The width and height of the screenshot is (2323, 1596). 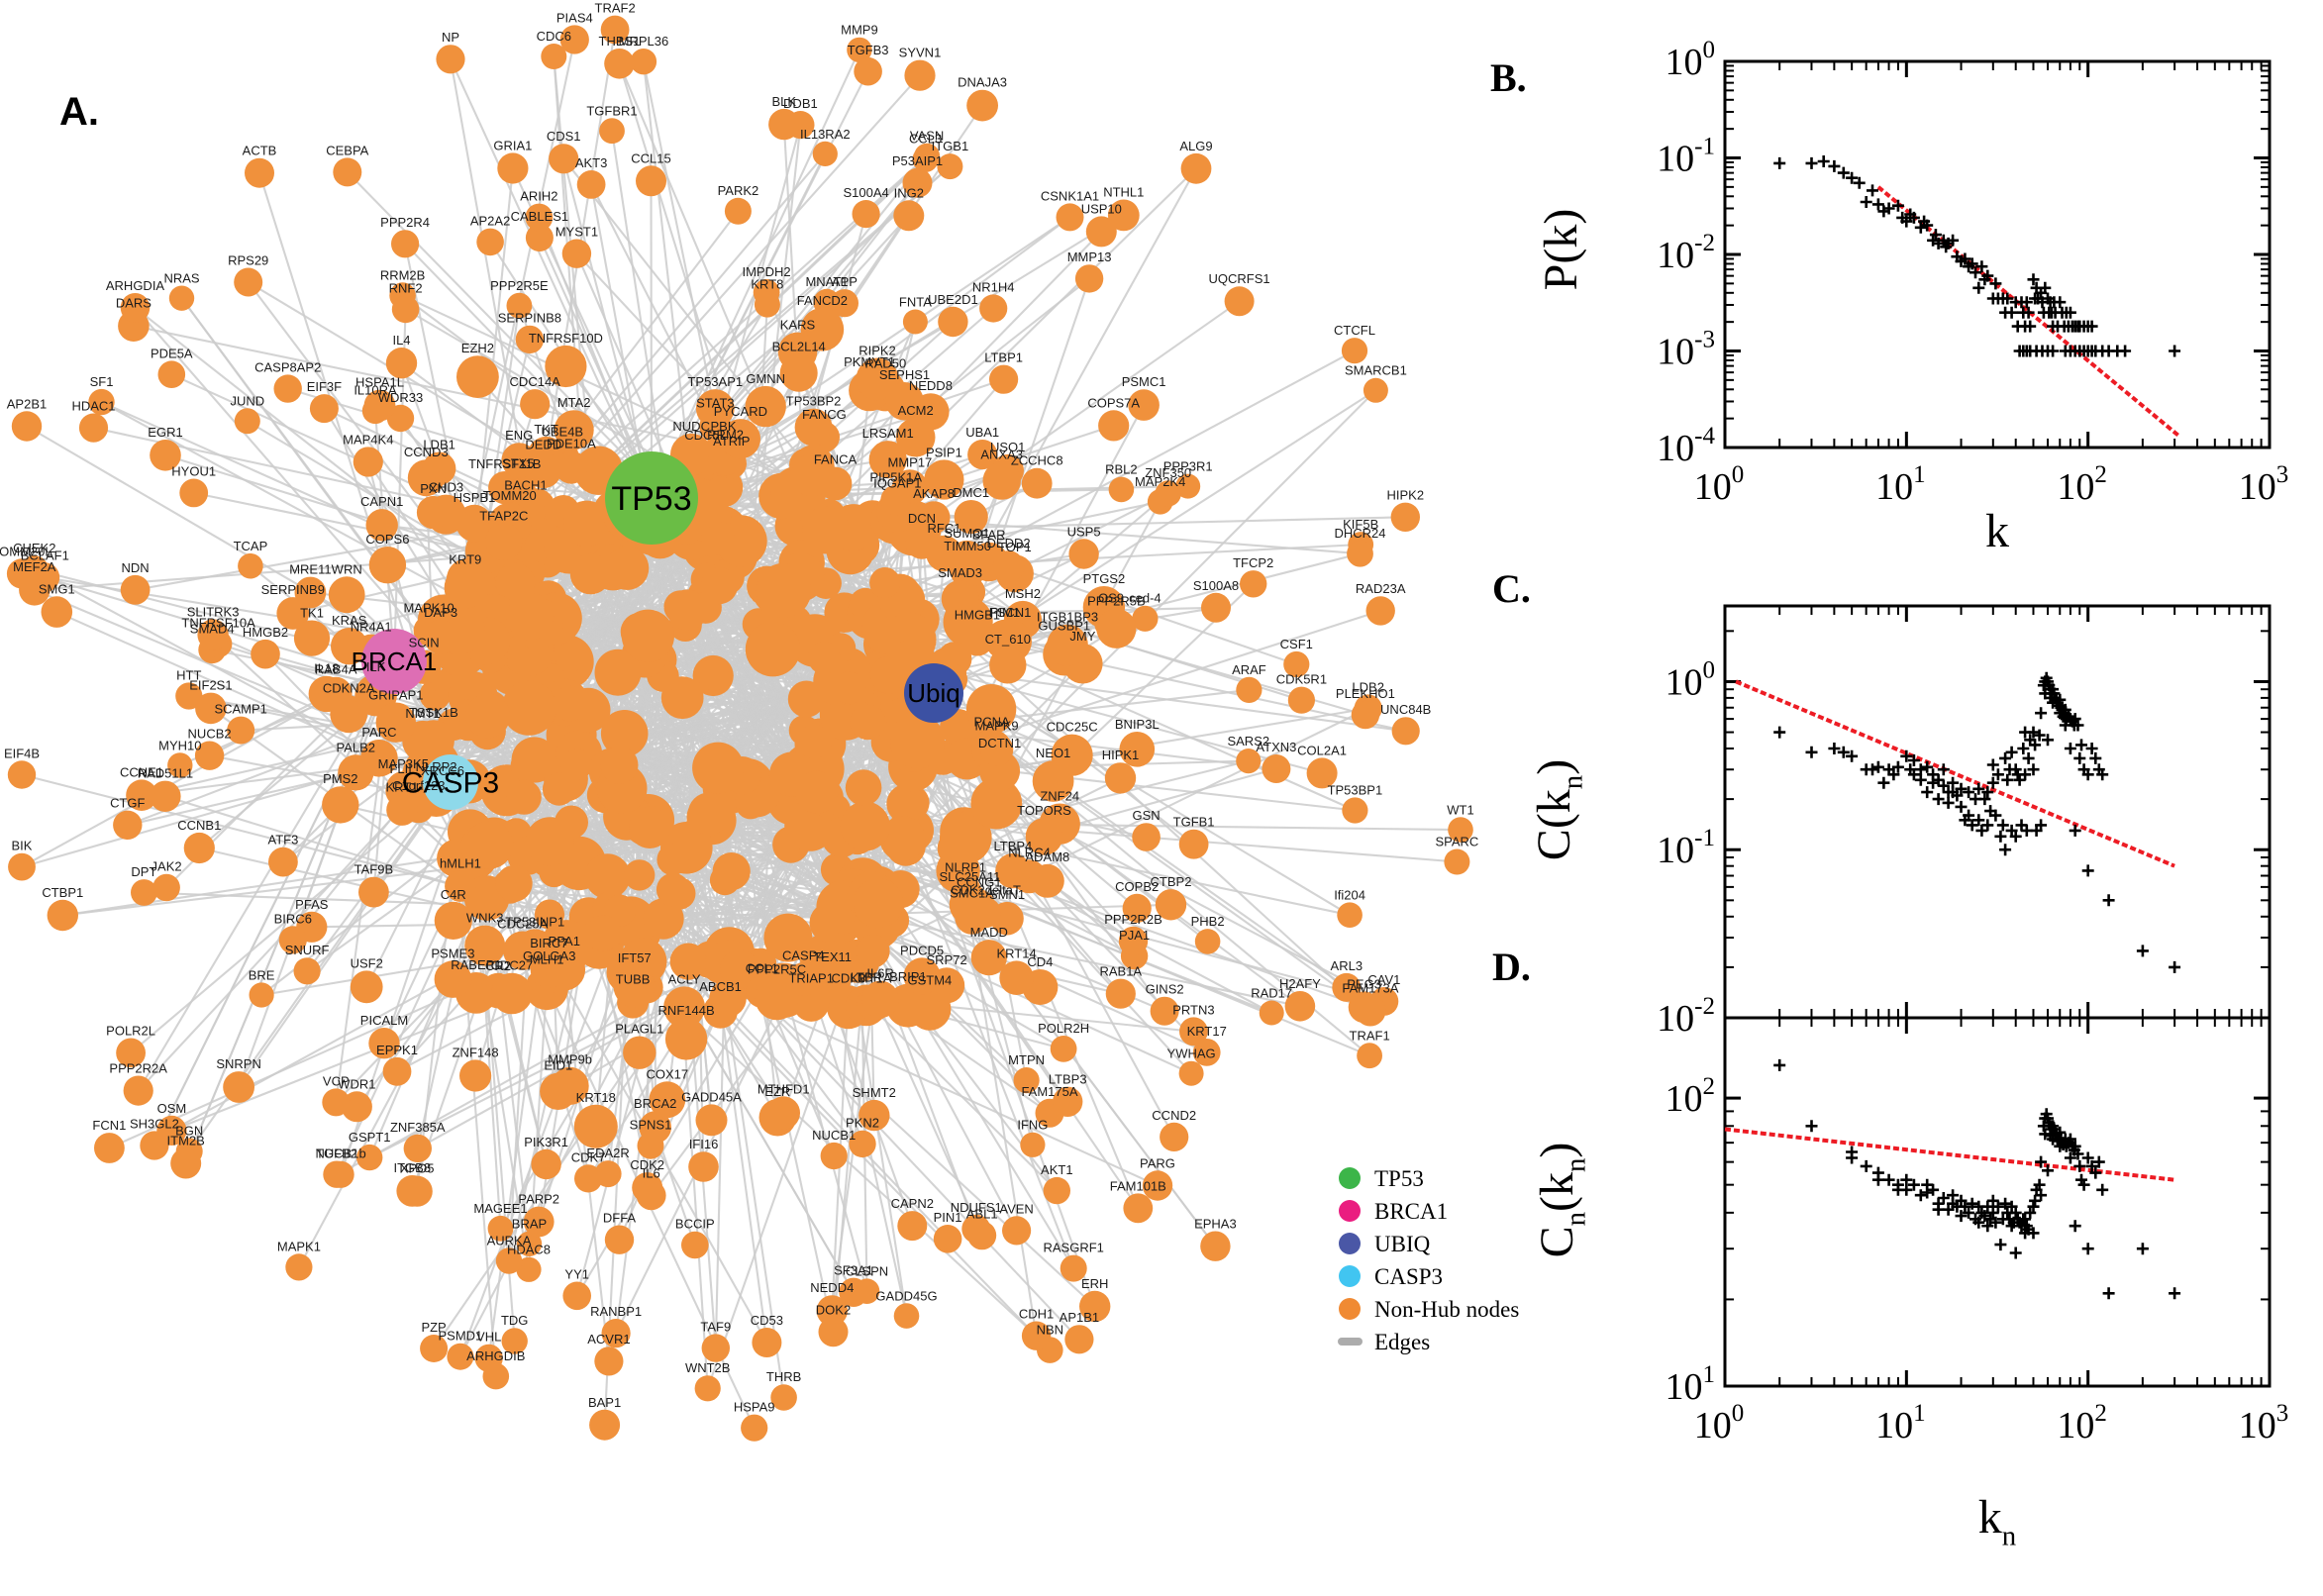 I want to click on network-node-label: CD53, so click(x=767, y=1320).